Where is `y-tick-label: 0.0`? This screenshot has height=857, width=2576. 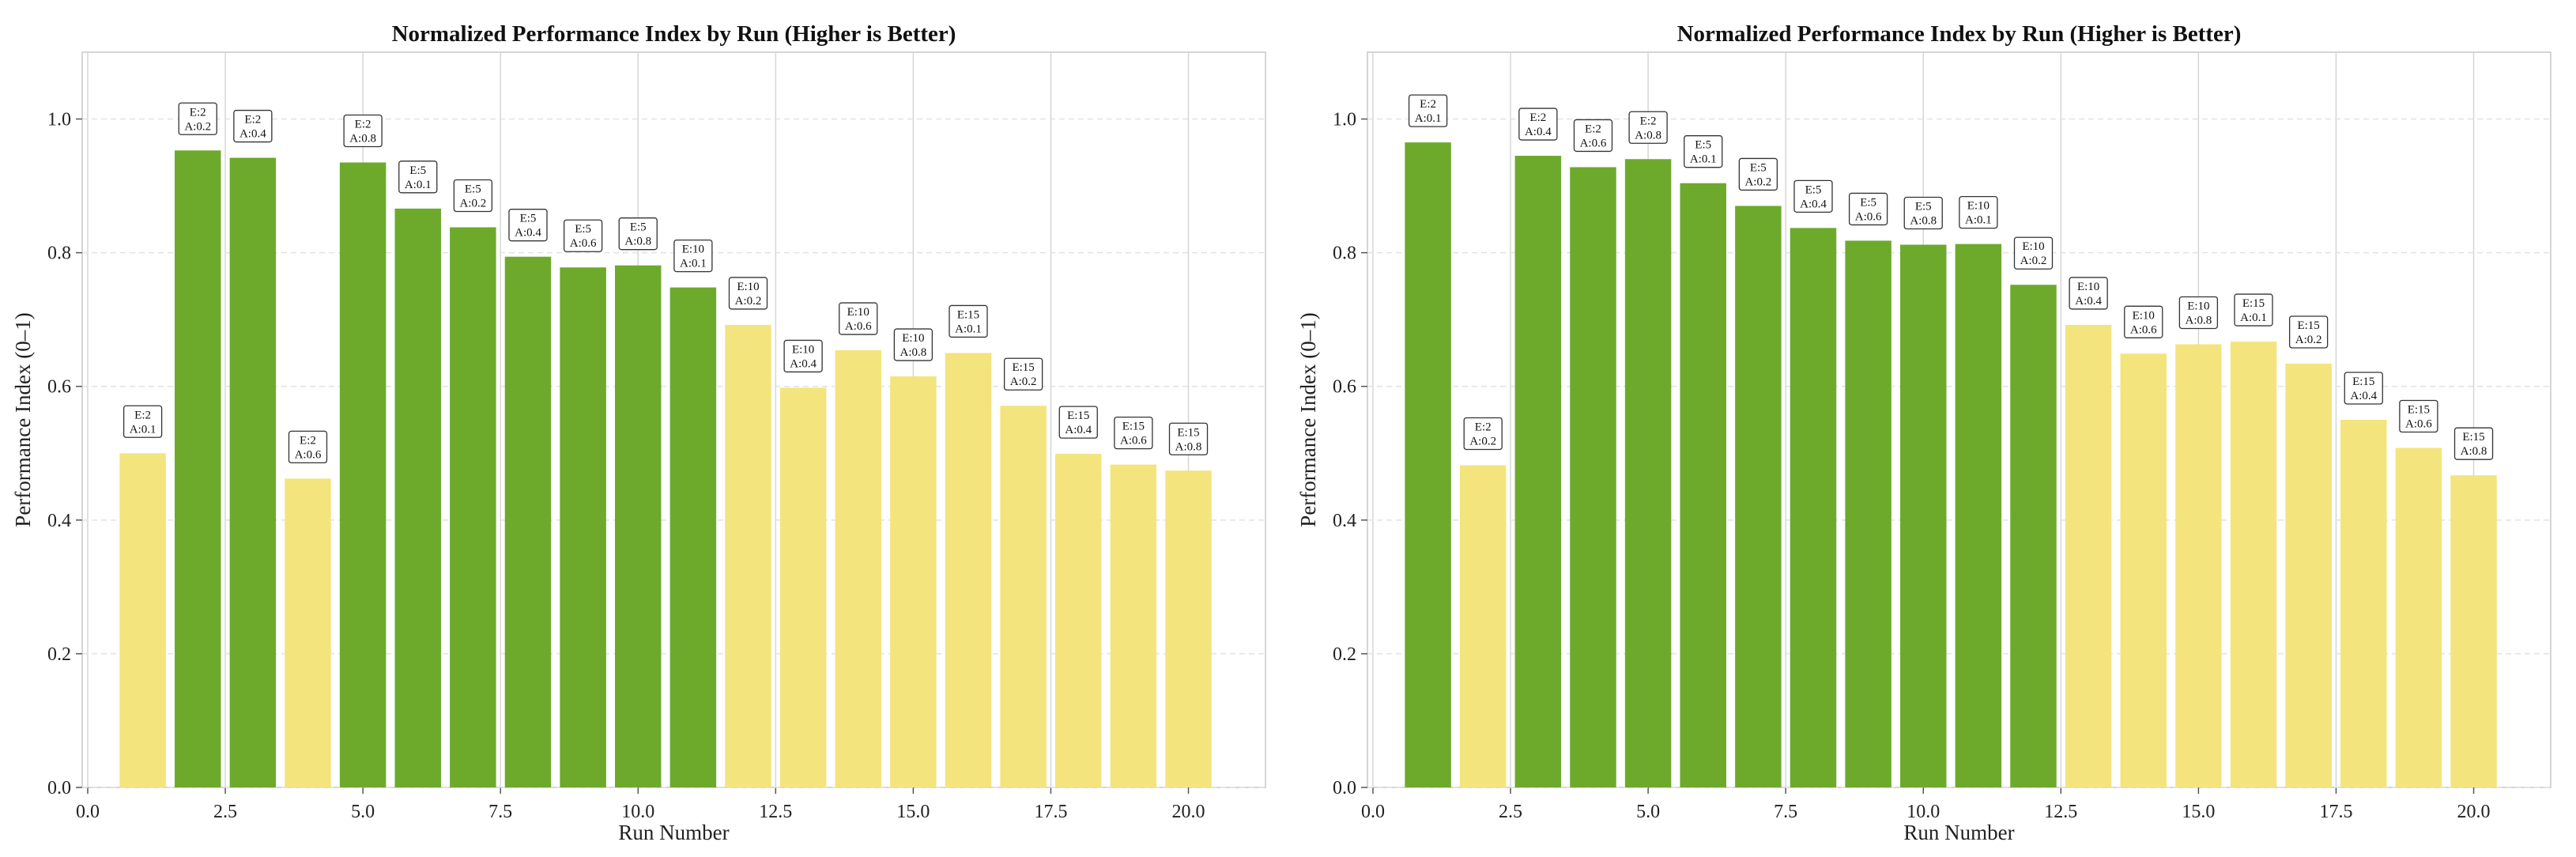
y-tick-label: 0.0 is located at coordinates (59, 788).